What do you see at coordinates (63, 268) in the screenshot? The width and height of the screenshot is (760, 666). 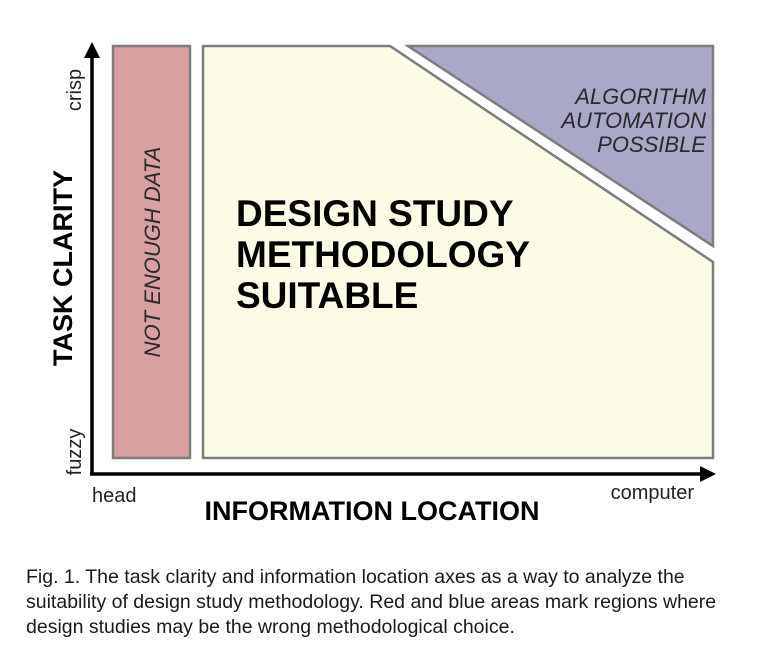 I see `y-axis-title: TASK CLARITY` at bounding box center [63, 268].